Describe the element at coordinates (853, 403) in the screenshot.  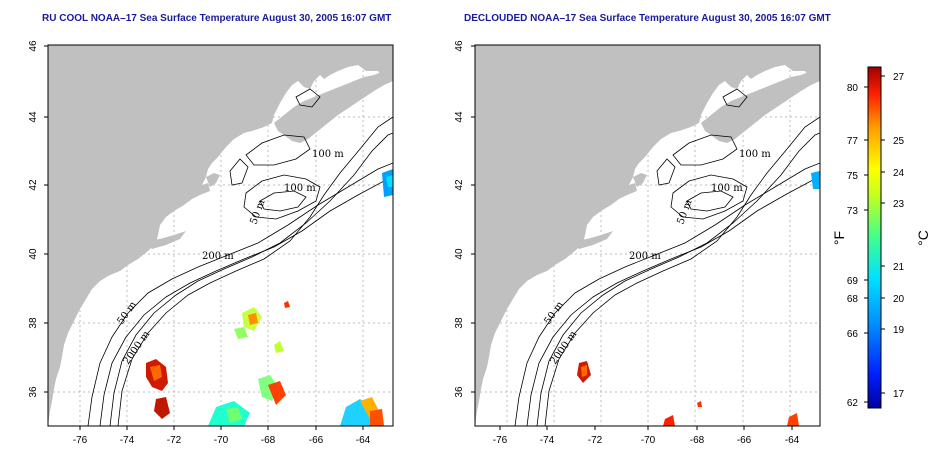
I see `colorbar-f-tick: 62` at that location.